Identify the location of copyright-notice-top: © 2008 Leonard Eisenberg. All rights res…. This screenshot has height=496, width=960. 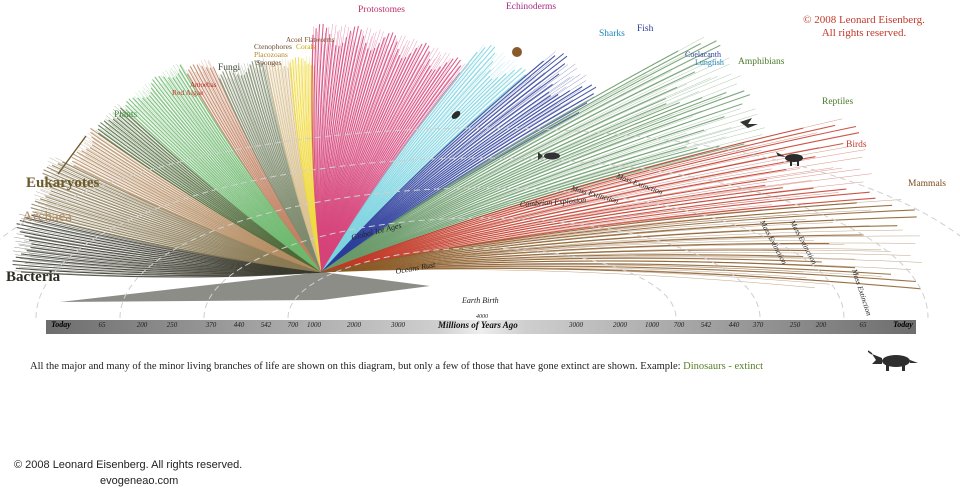
(864, 27).